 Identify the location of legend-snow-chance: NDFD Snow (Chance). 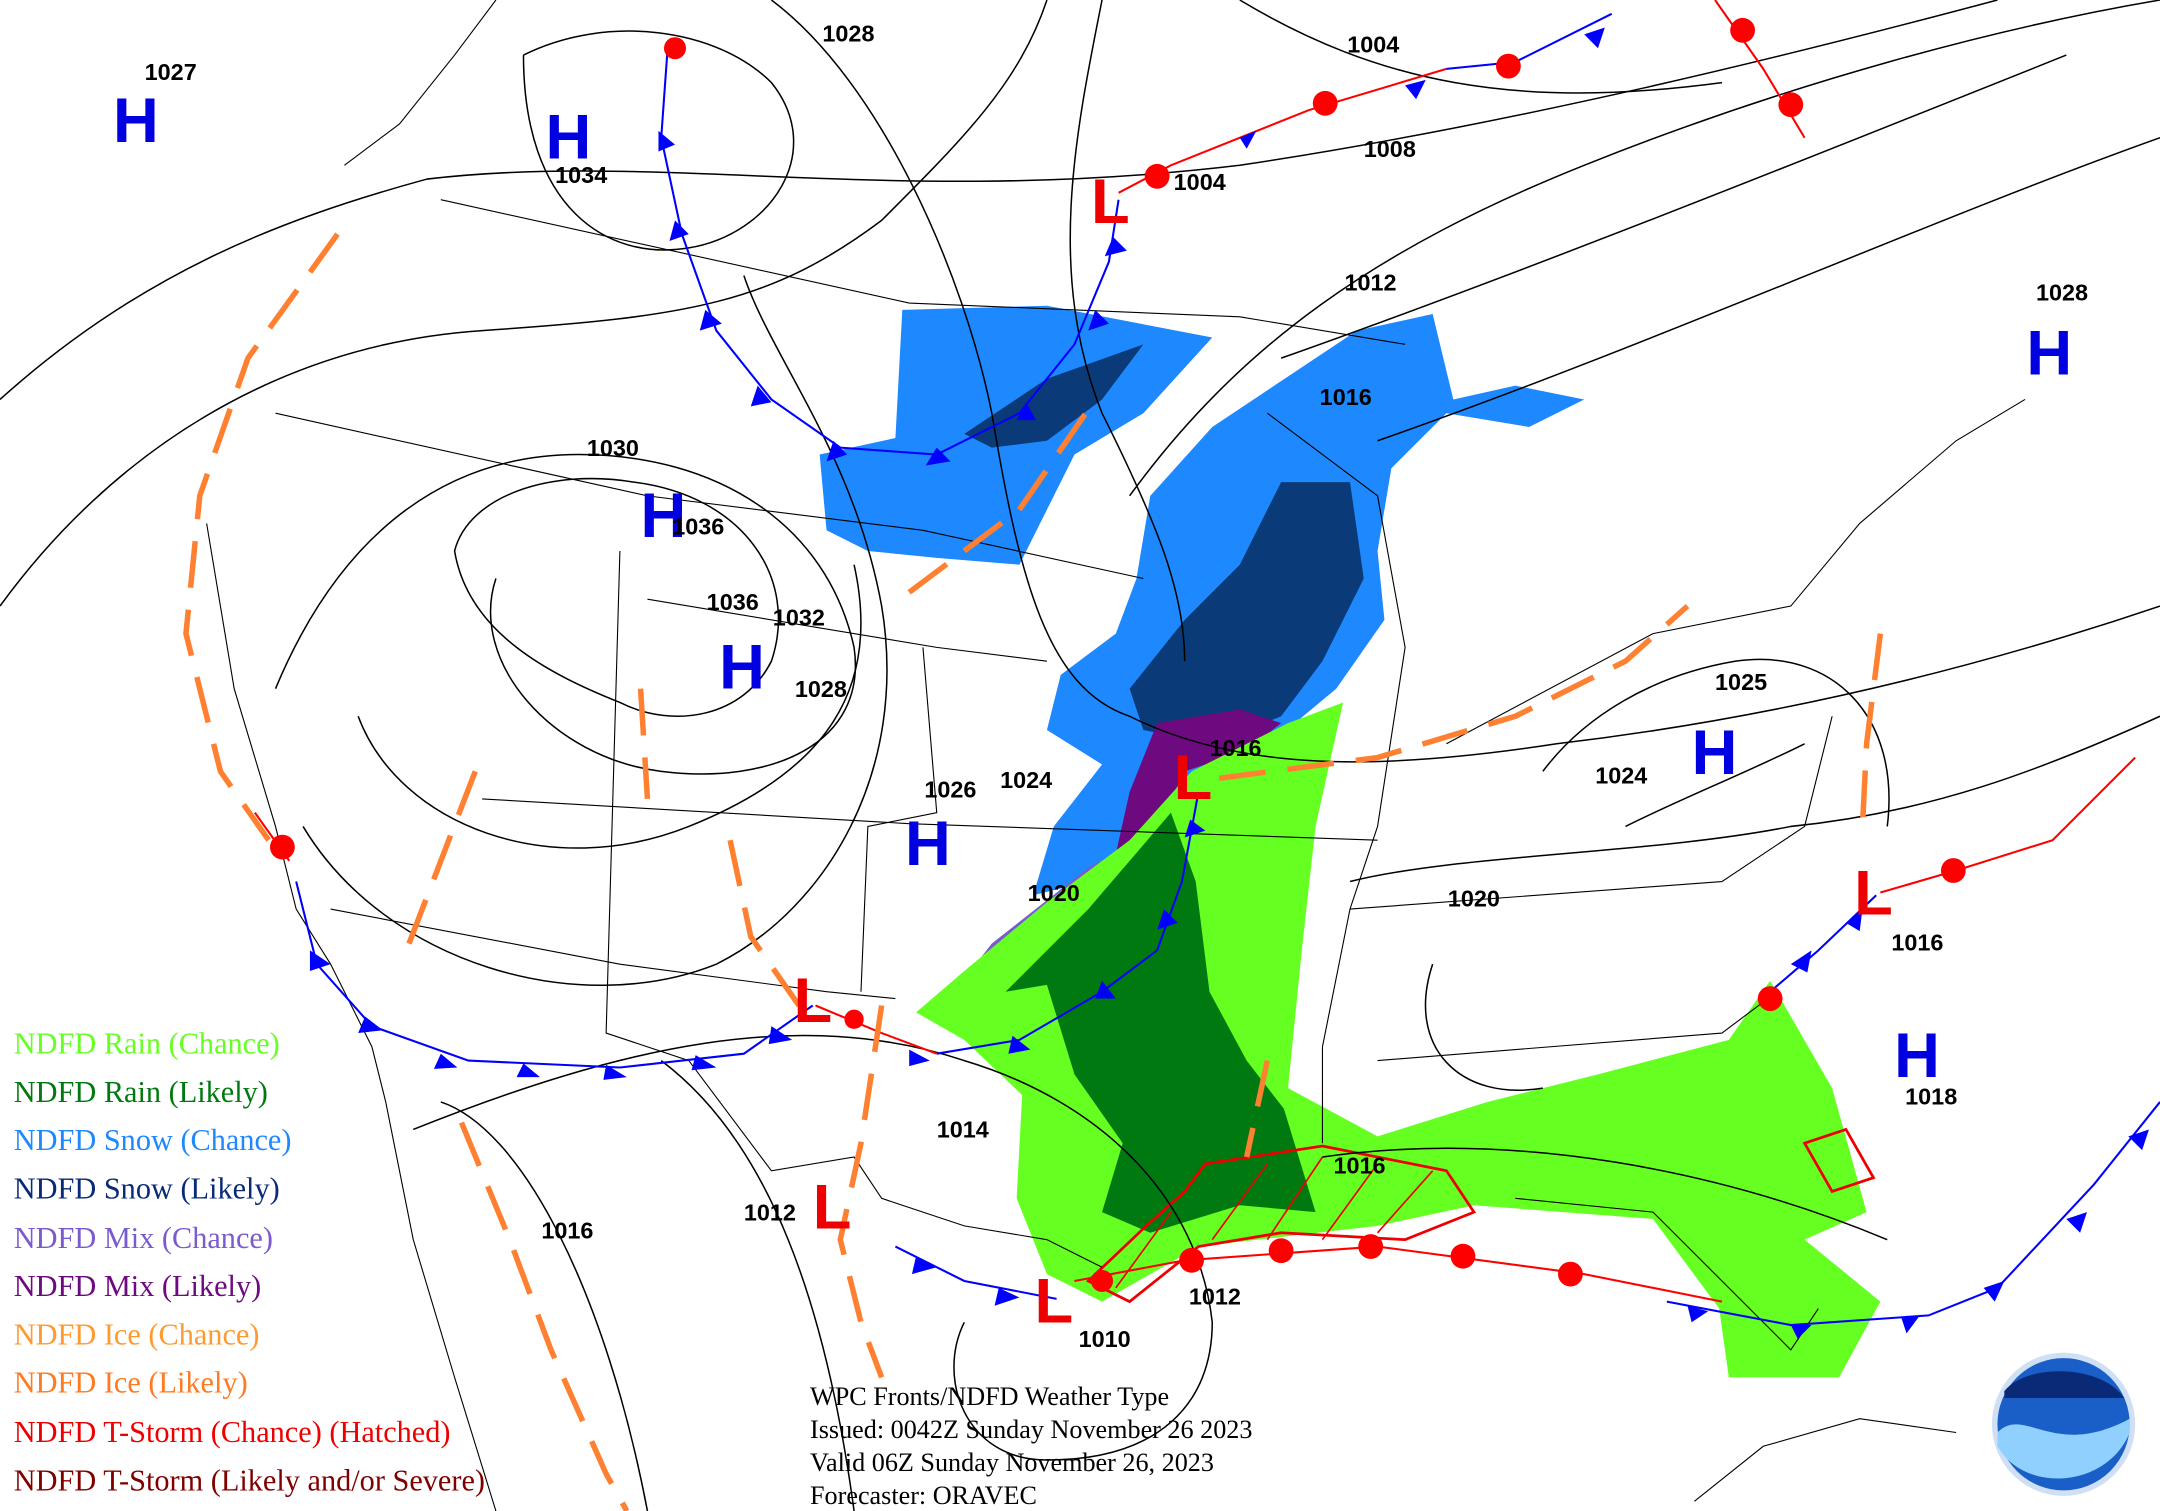
(153, 1140).